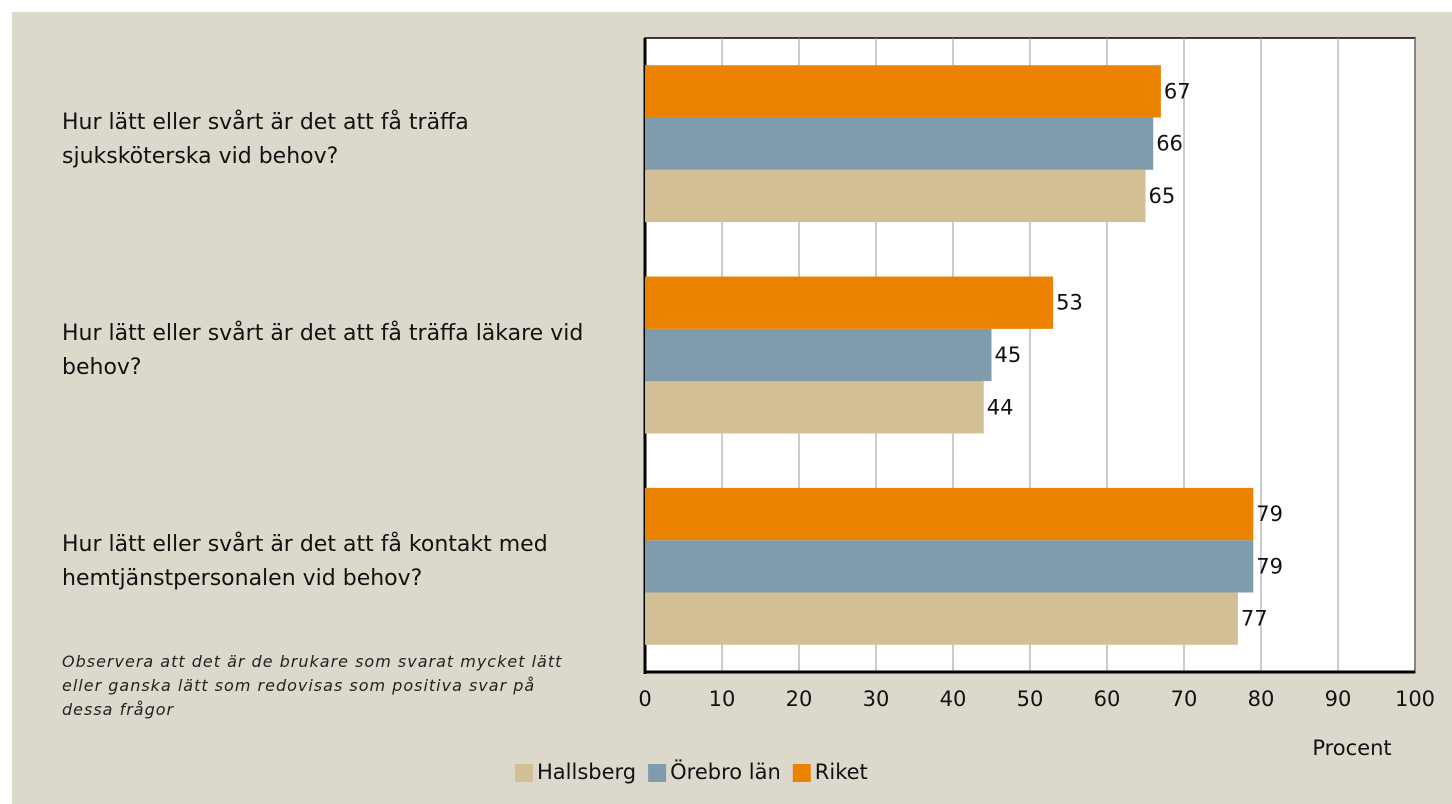 This screenshot has width=1452, height=804. What do you see at coordinates (1254, 619) in the screenshot?
I see `value-label: 77` at bounding box center [1254, 619].